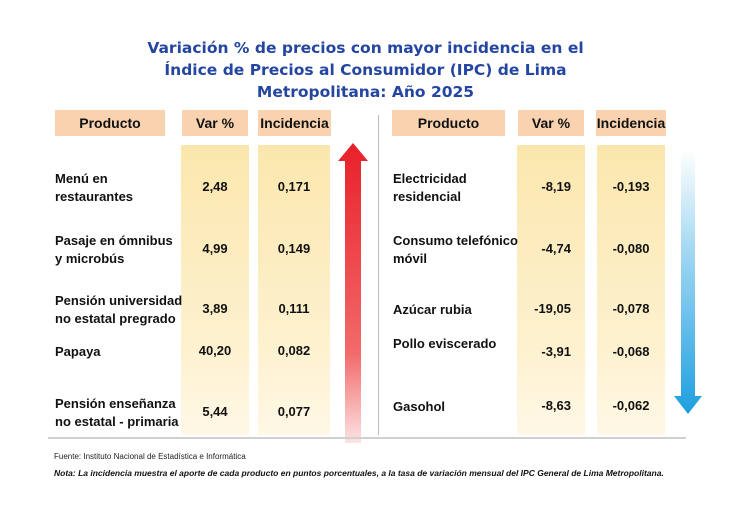  Describe the element at coordinates (556, 186) in the screenshot. I see `right-var-value: -8,19` at that location.